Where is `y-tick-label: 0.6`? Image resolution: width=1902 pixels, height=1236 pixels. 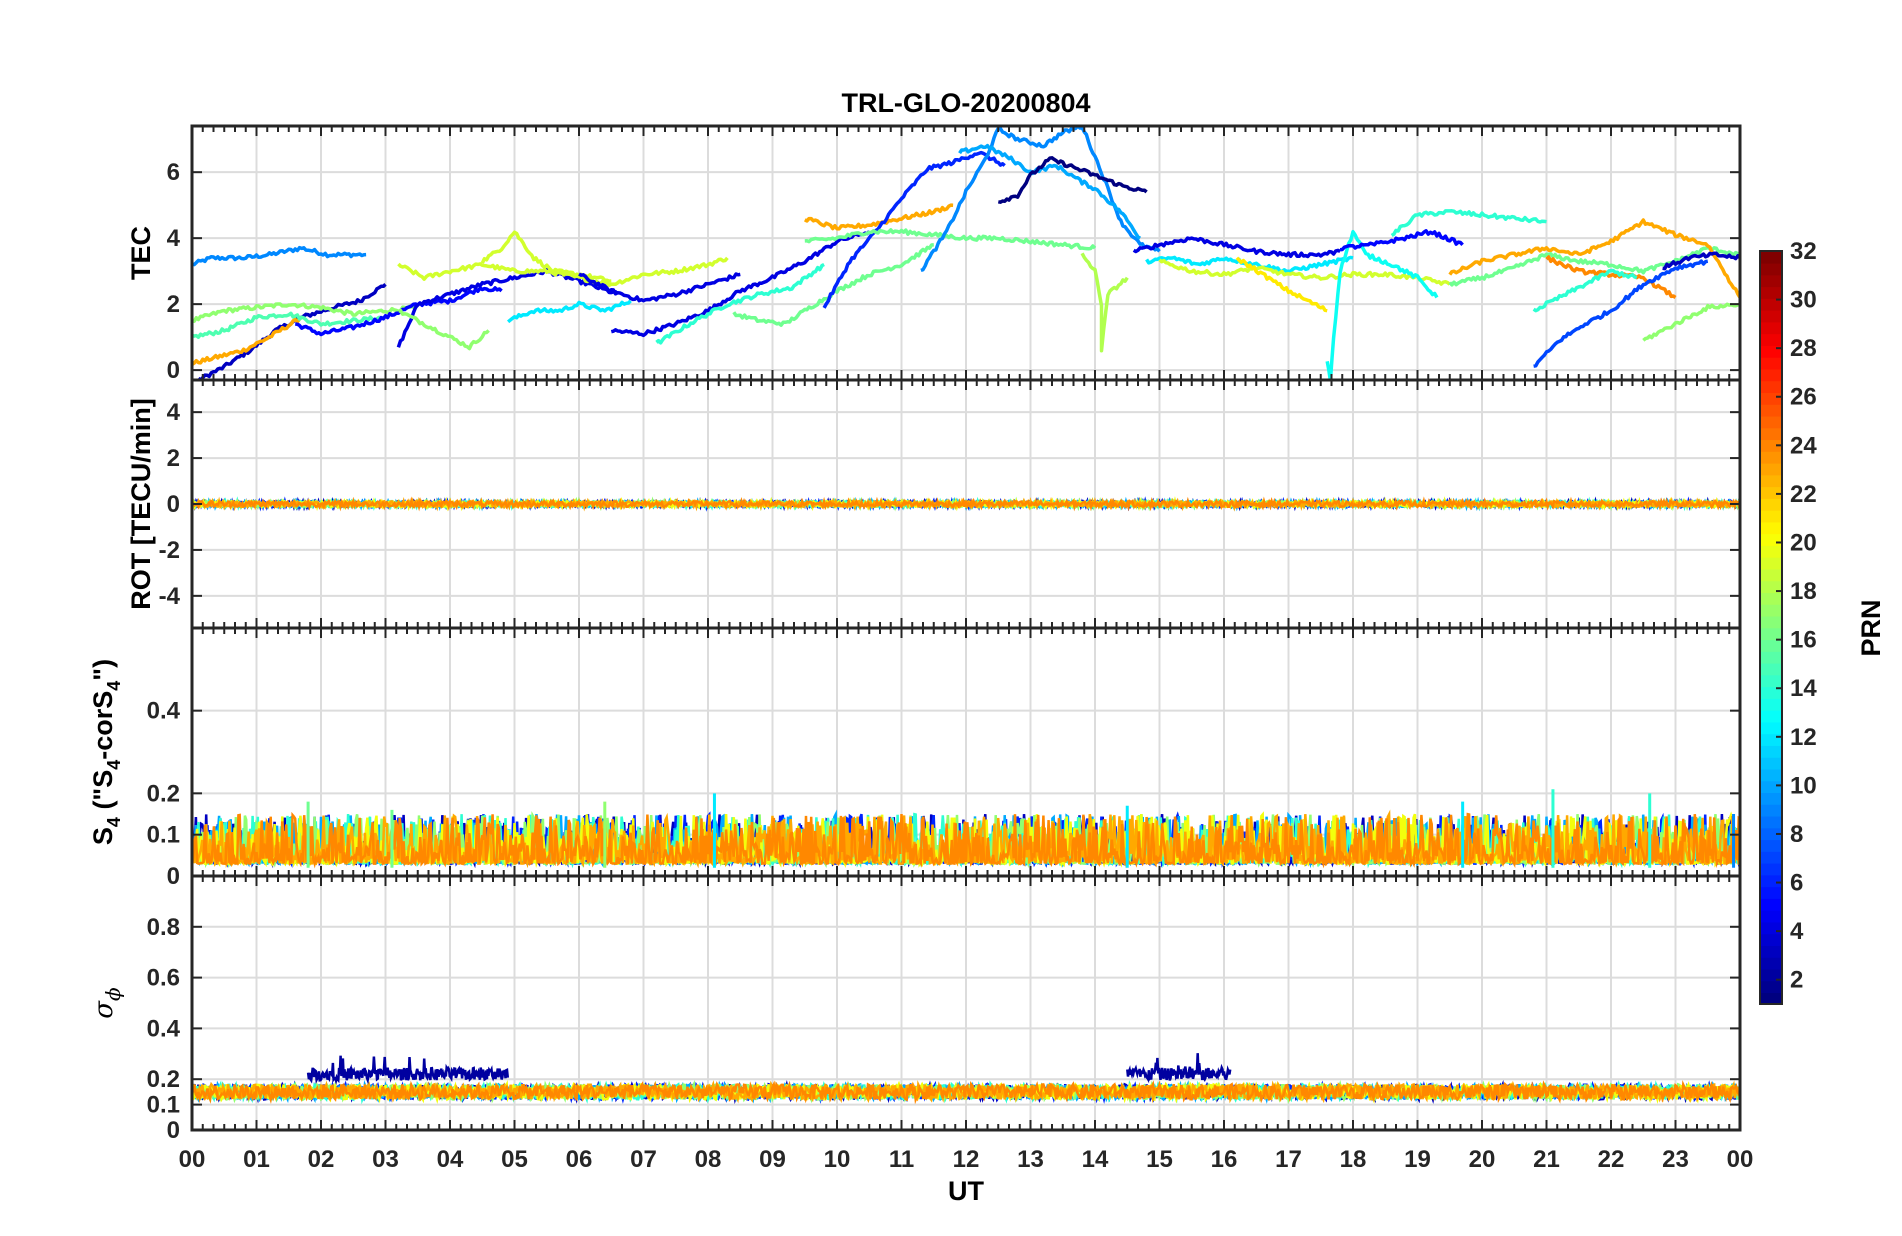 y-tick-label: 0.6 is located at coordinates (163, 978).